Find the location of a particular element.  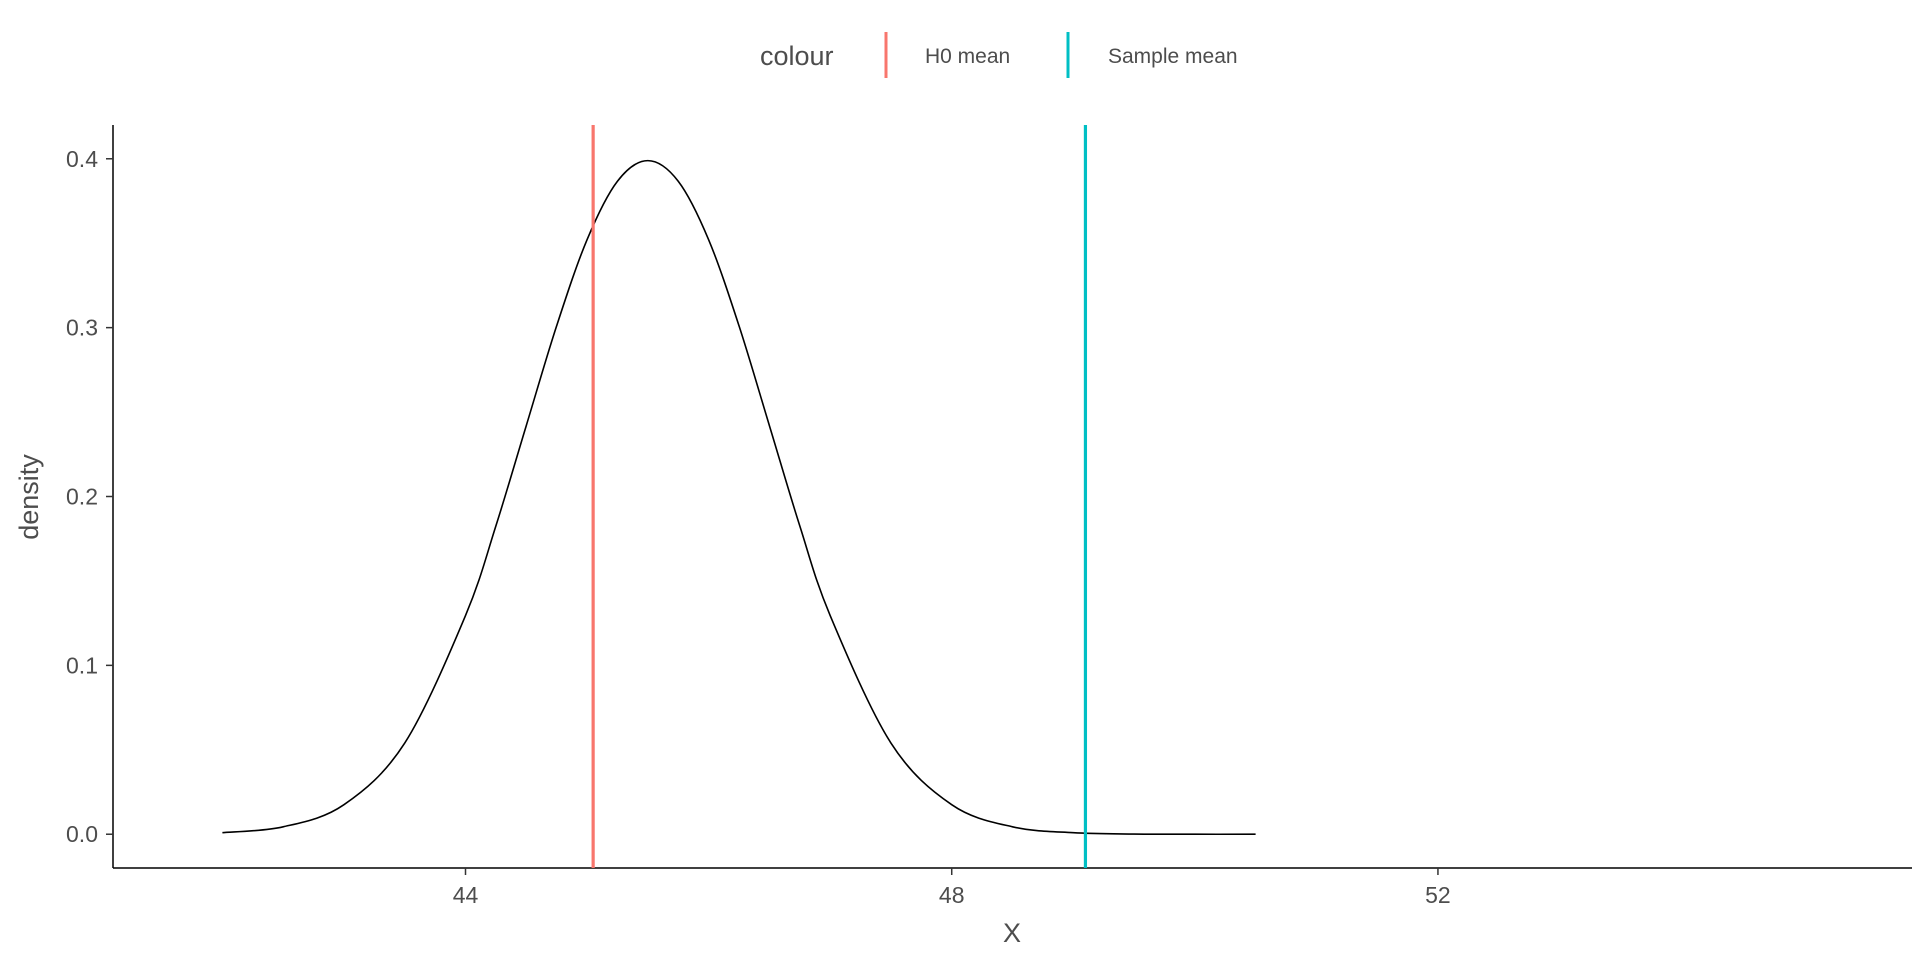

x-tick-label: 44 is located at coordinates (466, 895).